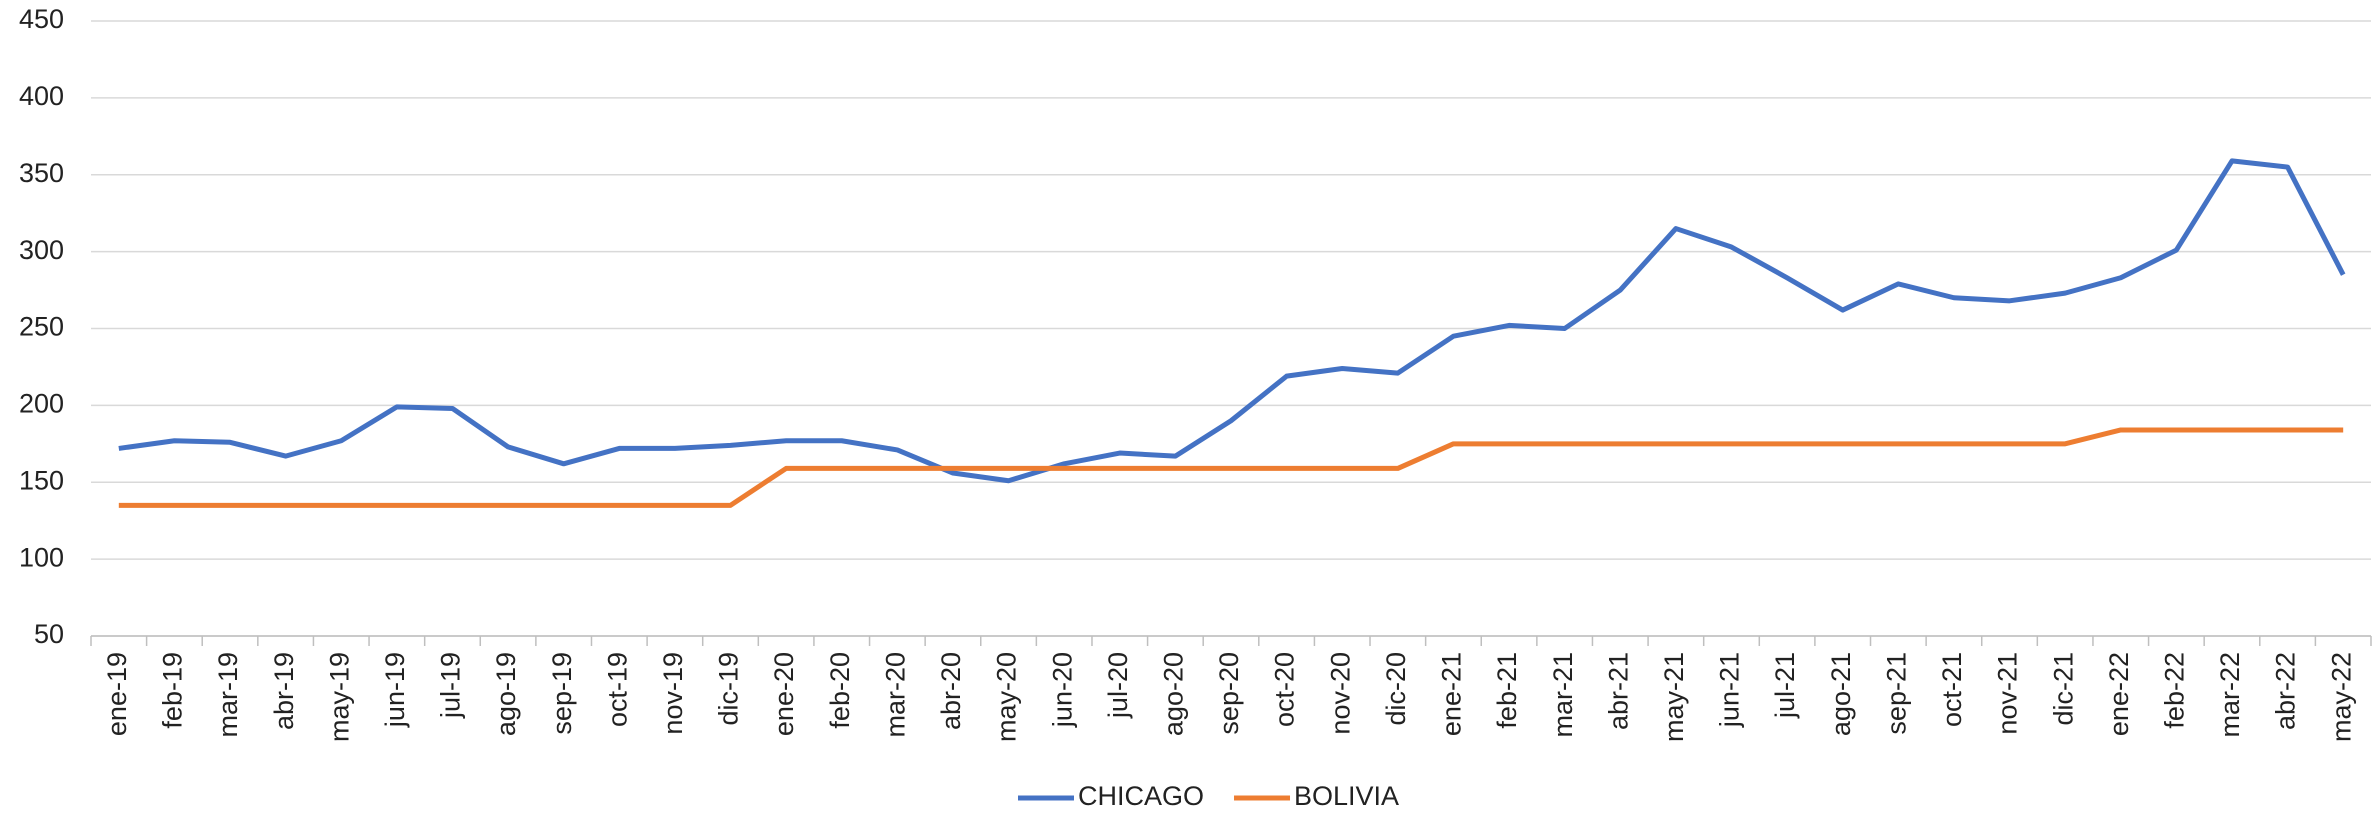  Describe the element at coordinates (339, 697) in the screenshot. I see `x-tick-label: may-19` at that location.